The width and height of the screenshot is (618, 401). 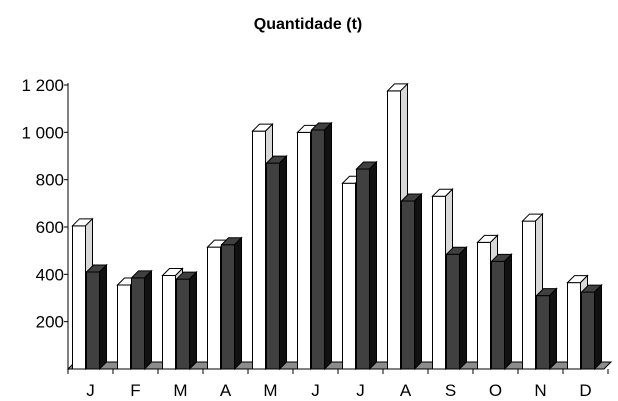 I want to click on y-tick-label: 600, so click(x=50, y=227).